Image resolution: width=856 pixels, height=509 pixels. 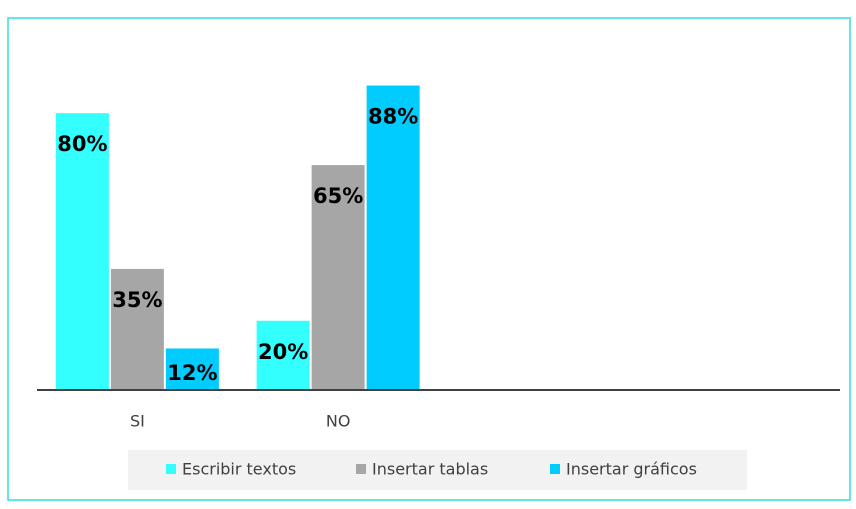 What do you see at coordinates (338, 421) in the screenshot?
I see `x-tick-label: NO` at bounding box center [338, 421].